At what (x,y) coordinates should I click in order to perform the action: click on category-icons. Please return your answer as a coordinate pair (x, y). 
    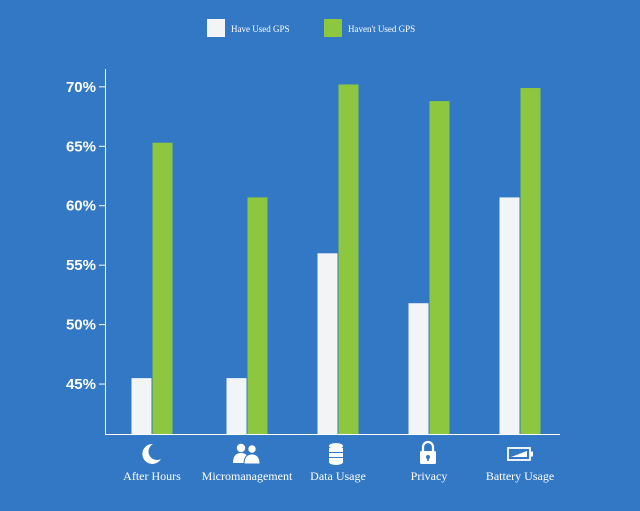
    Looking at the image, I should click on (337, 452).